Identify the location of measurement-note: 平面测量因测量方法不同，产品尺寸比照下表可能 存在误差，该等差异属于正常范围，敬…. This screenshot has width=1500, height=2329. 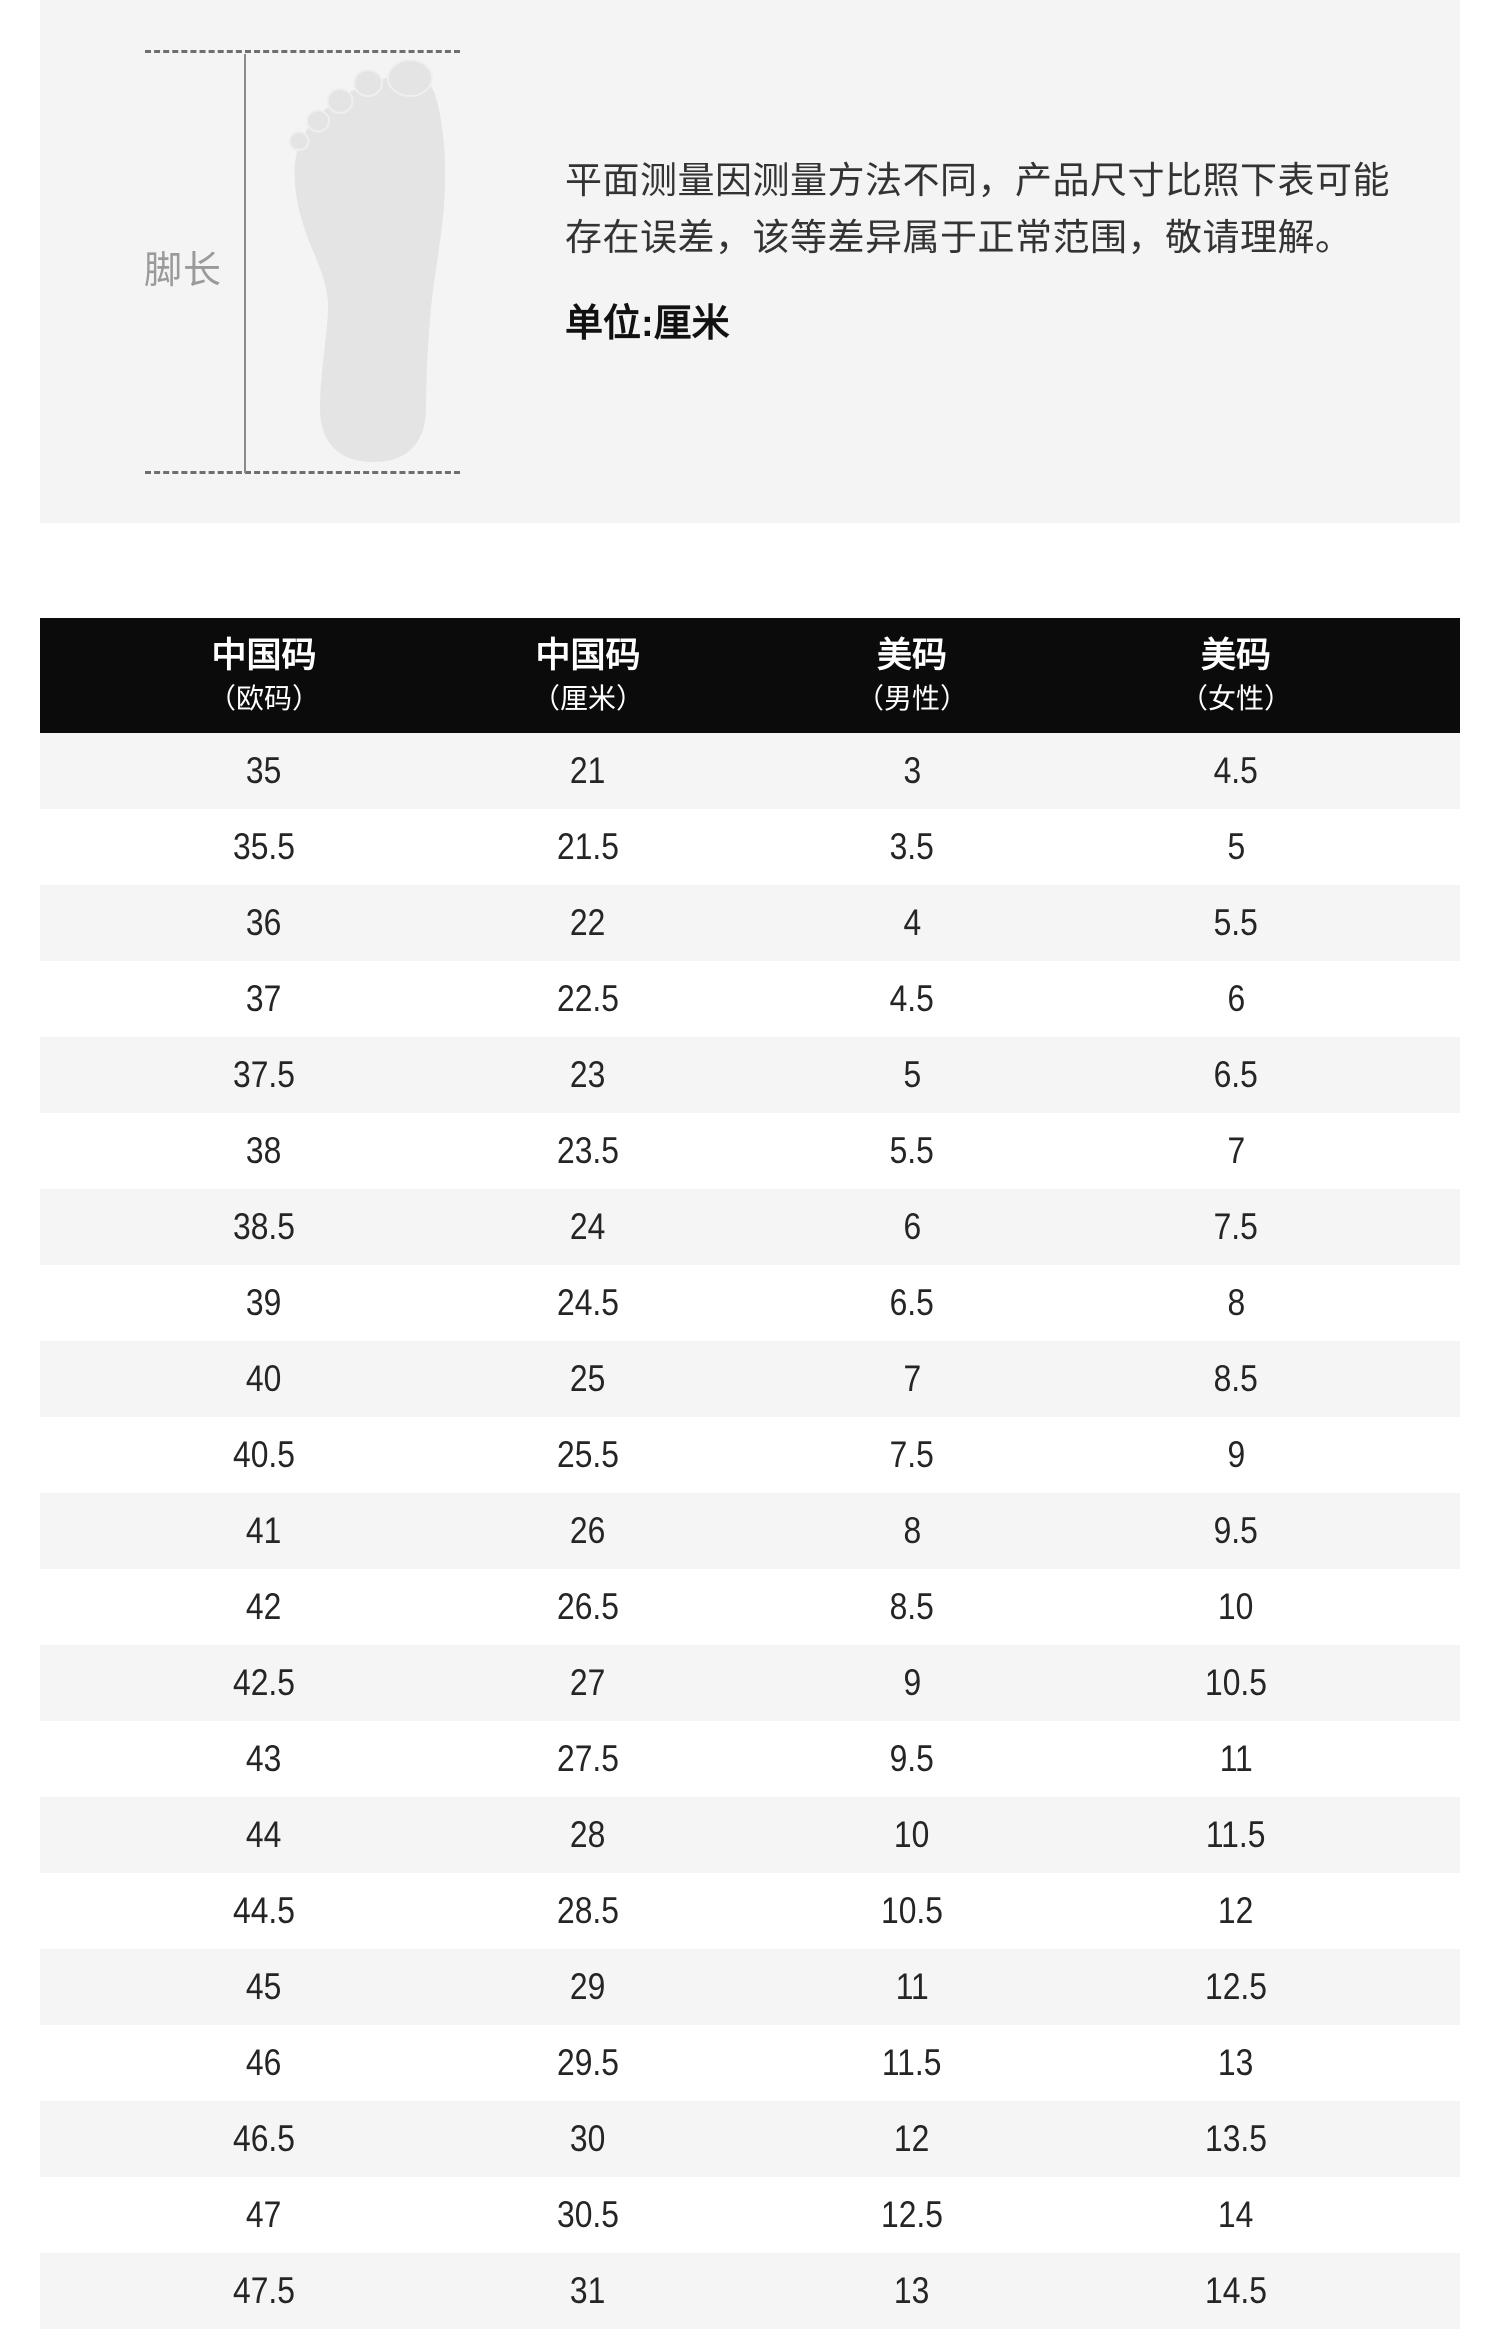
(977, 209).